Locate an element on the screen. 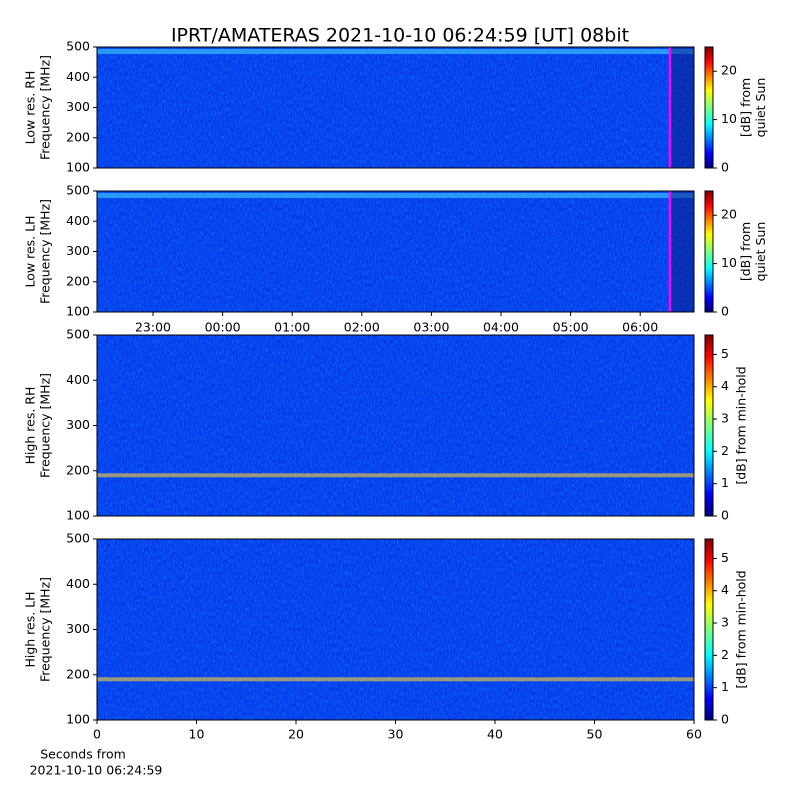  x-tick-label: 01:00 is located at coordinates (292, 327).